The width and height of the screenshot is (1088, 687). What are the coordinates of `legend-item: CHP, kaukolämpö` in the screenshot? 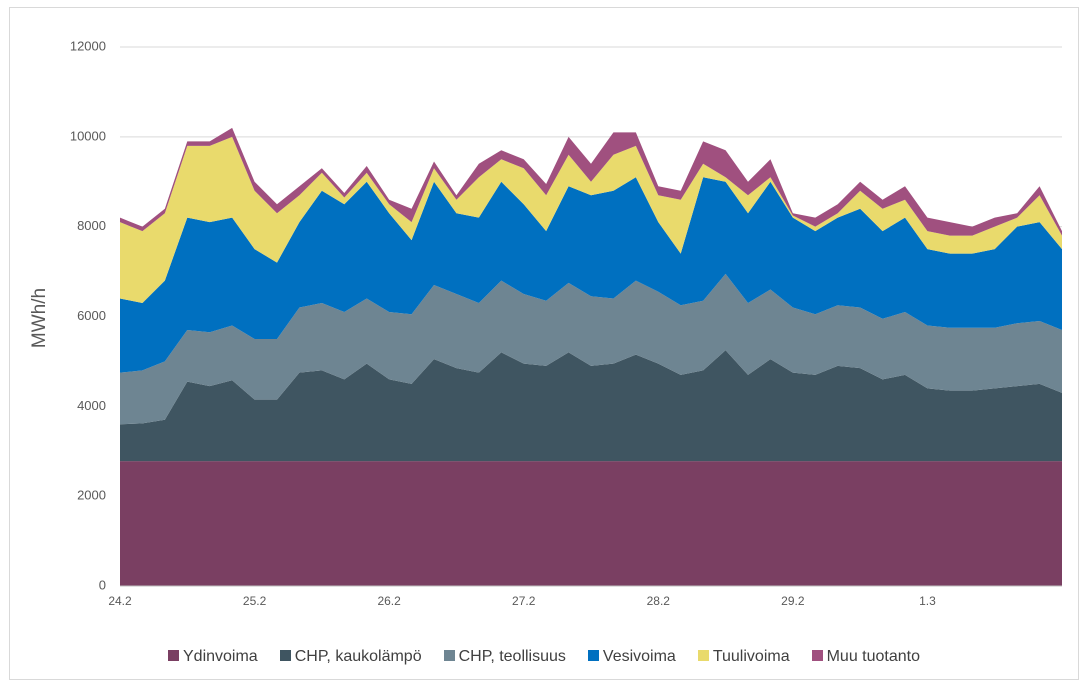 It's located at (350, 657).